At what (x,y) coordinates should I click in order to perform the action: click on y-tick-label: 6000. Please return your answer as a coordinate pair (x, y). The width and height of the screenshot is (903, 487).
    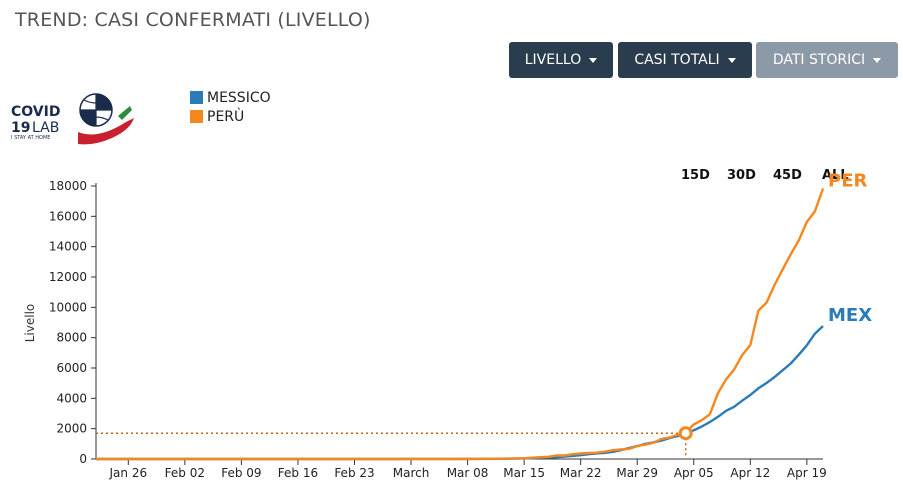
    Looking at the image, I should click on (71, 368).